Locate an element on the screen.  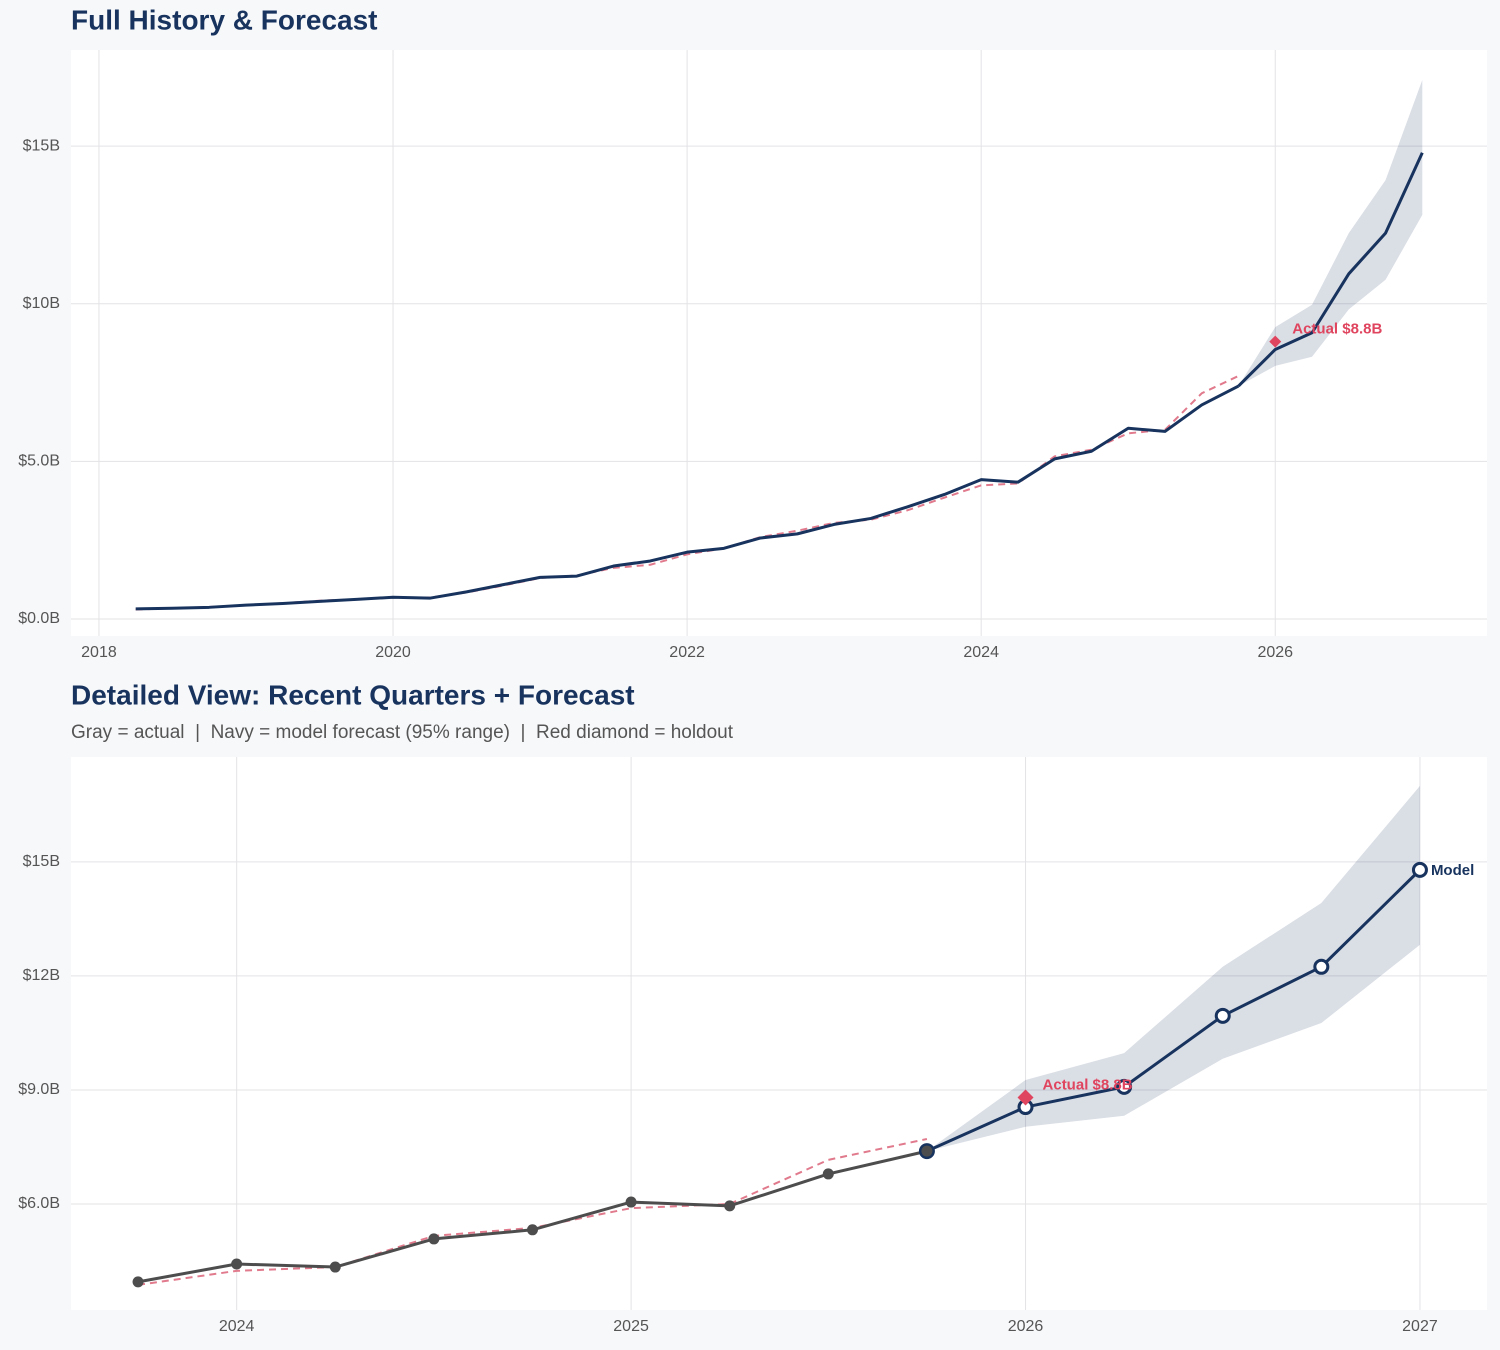
y-tick-label: $0.0B is located at coordinates (39, 618).